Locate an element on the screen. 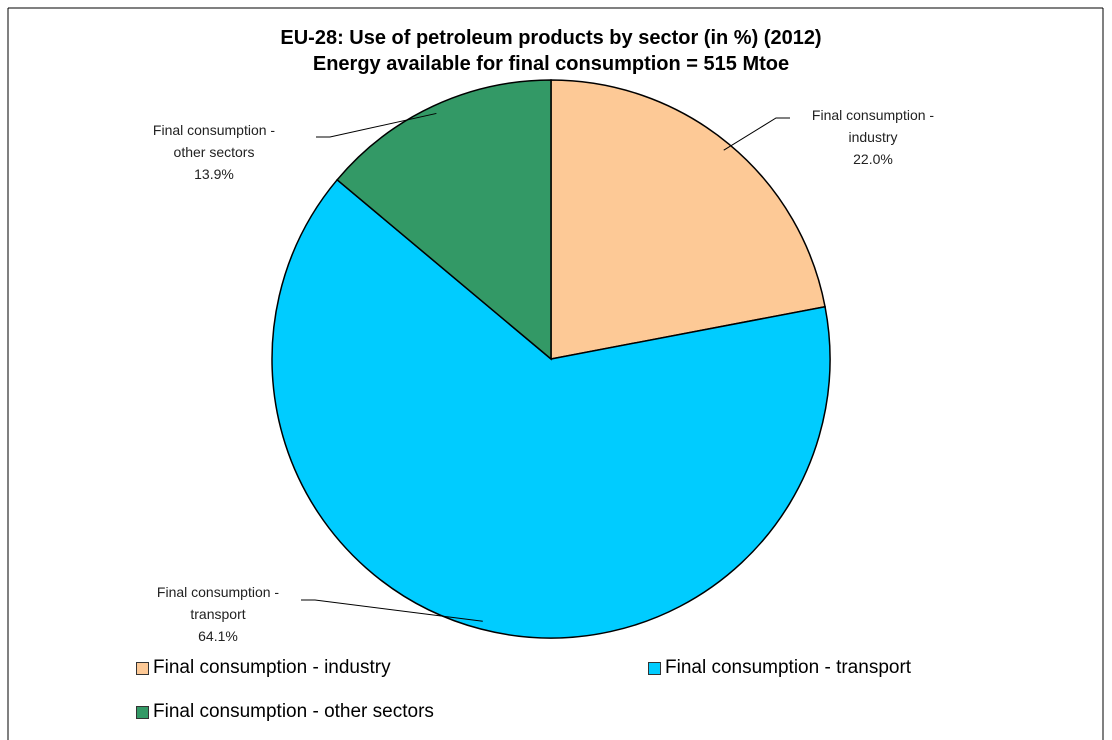  legend-item: Final consumption - other sectors is located at coordinates (392, 712).